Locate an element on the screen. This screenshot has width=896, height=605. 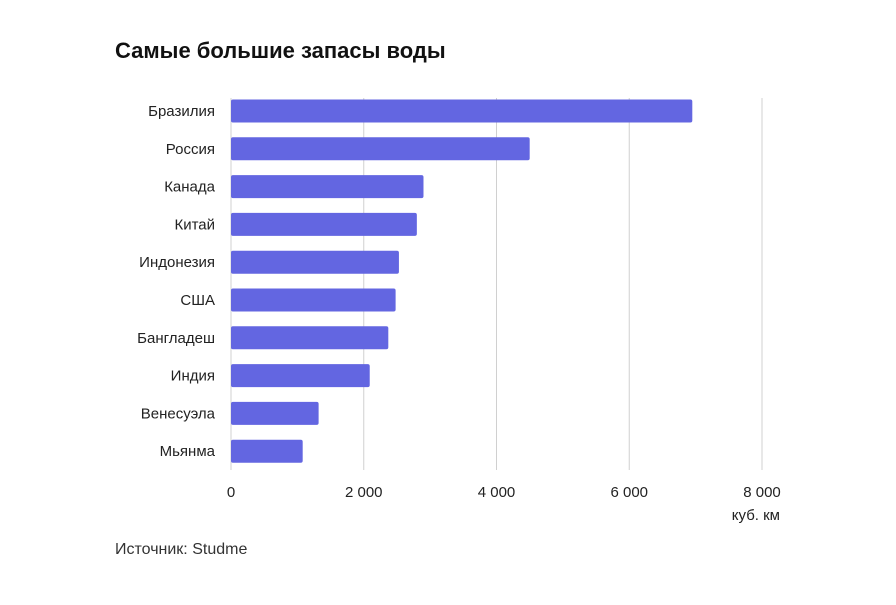
category-label: Мьянма is located at coordinates (188, 451).